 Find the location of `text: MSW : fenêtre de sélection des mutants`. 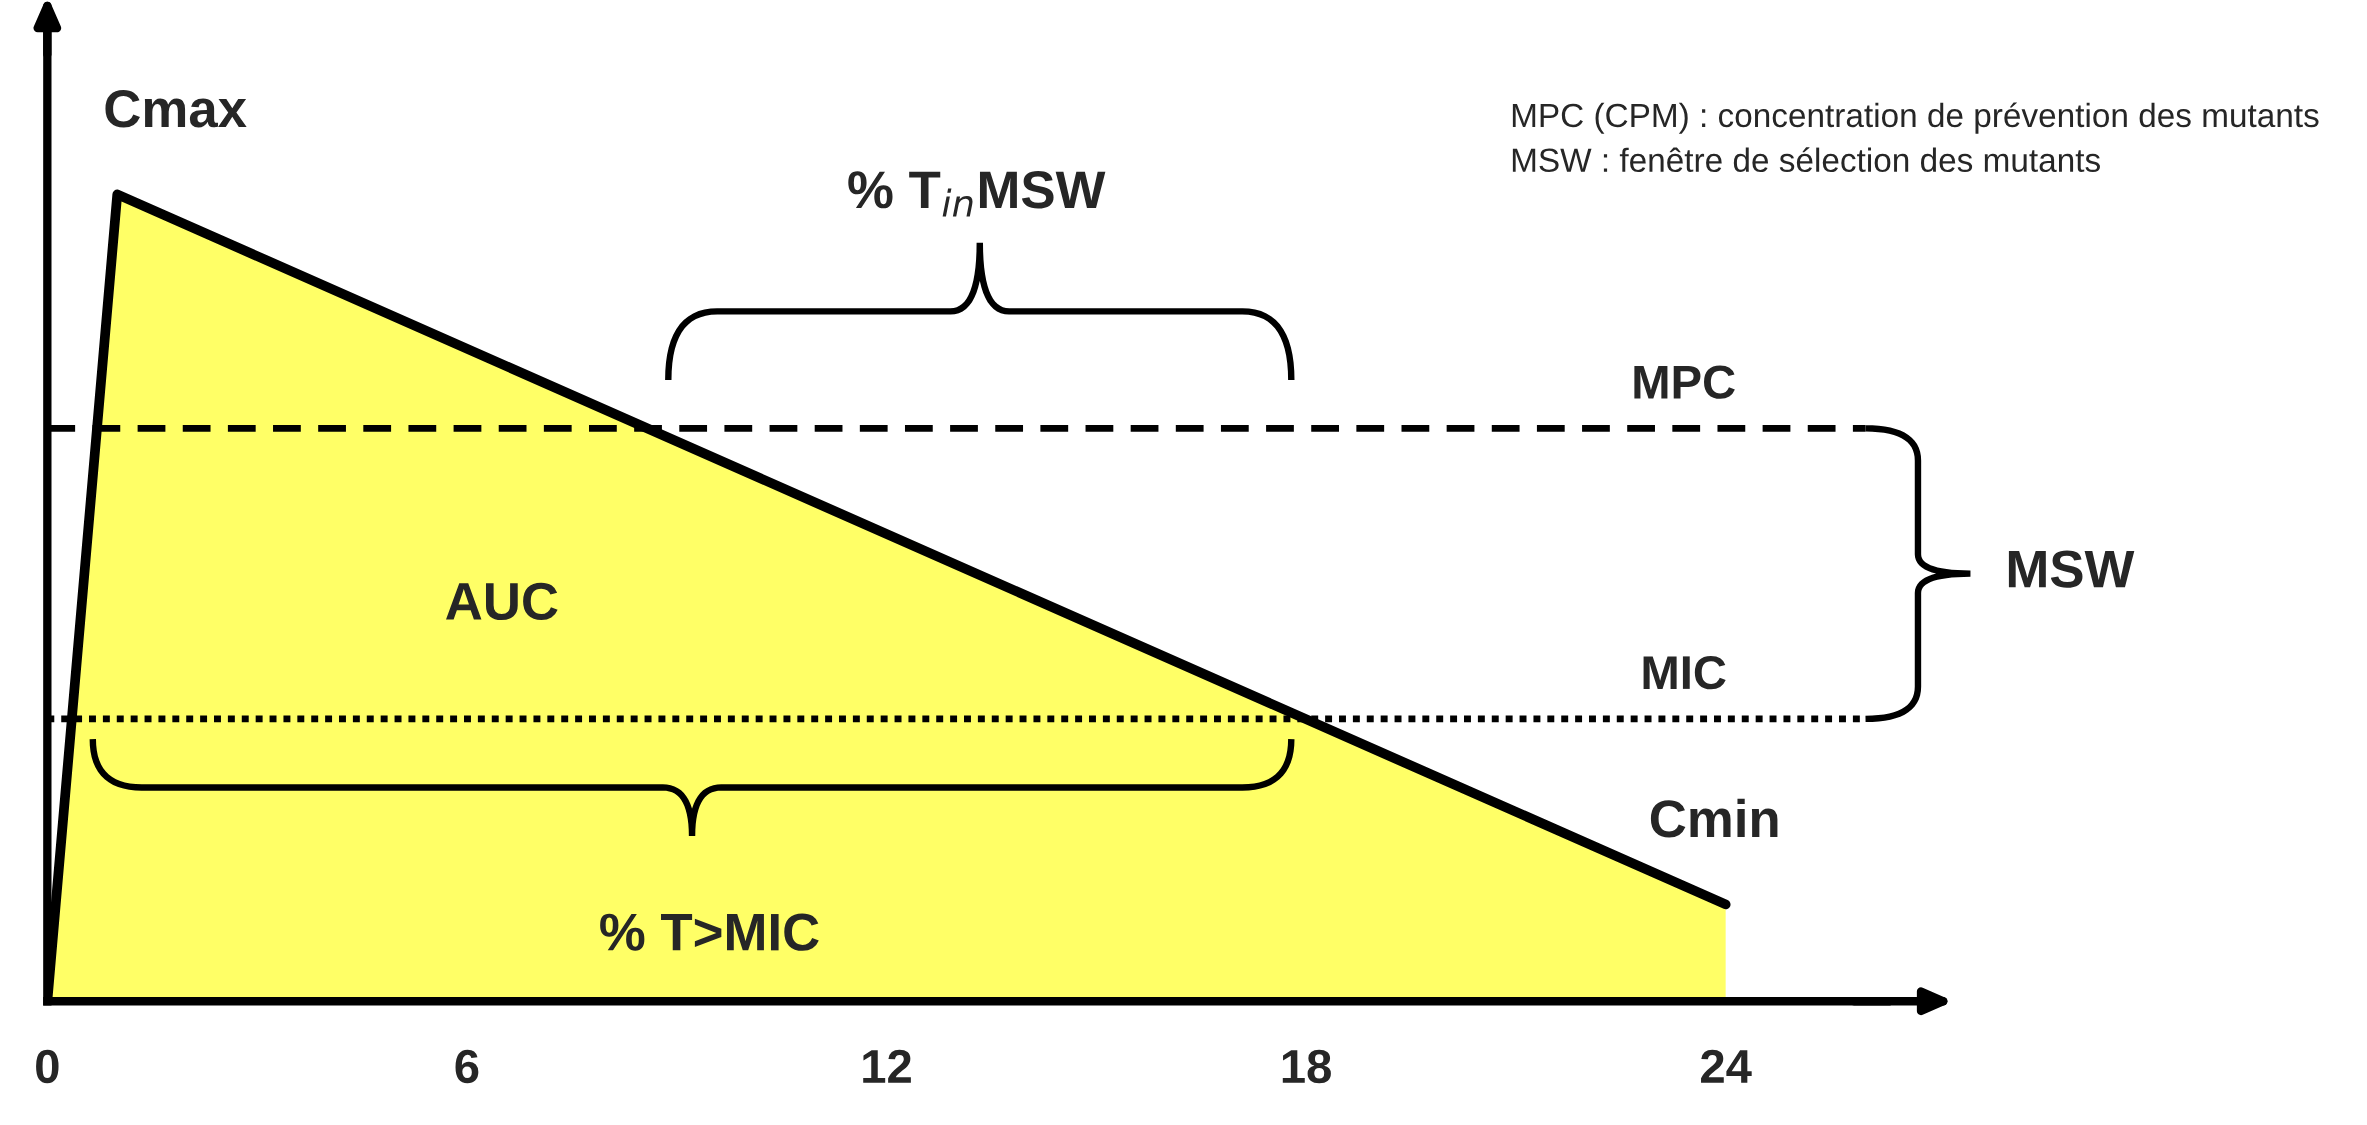

text: MSW : fenêtre de sélection des mutants is located at coordinates (1806, 160).